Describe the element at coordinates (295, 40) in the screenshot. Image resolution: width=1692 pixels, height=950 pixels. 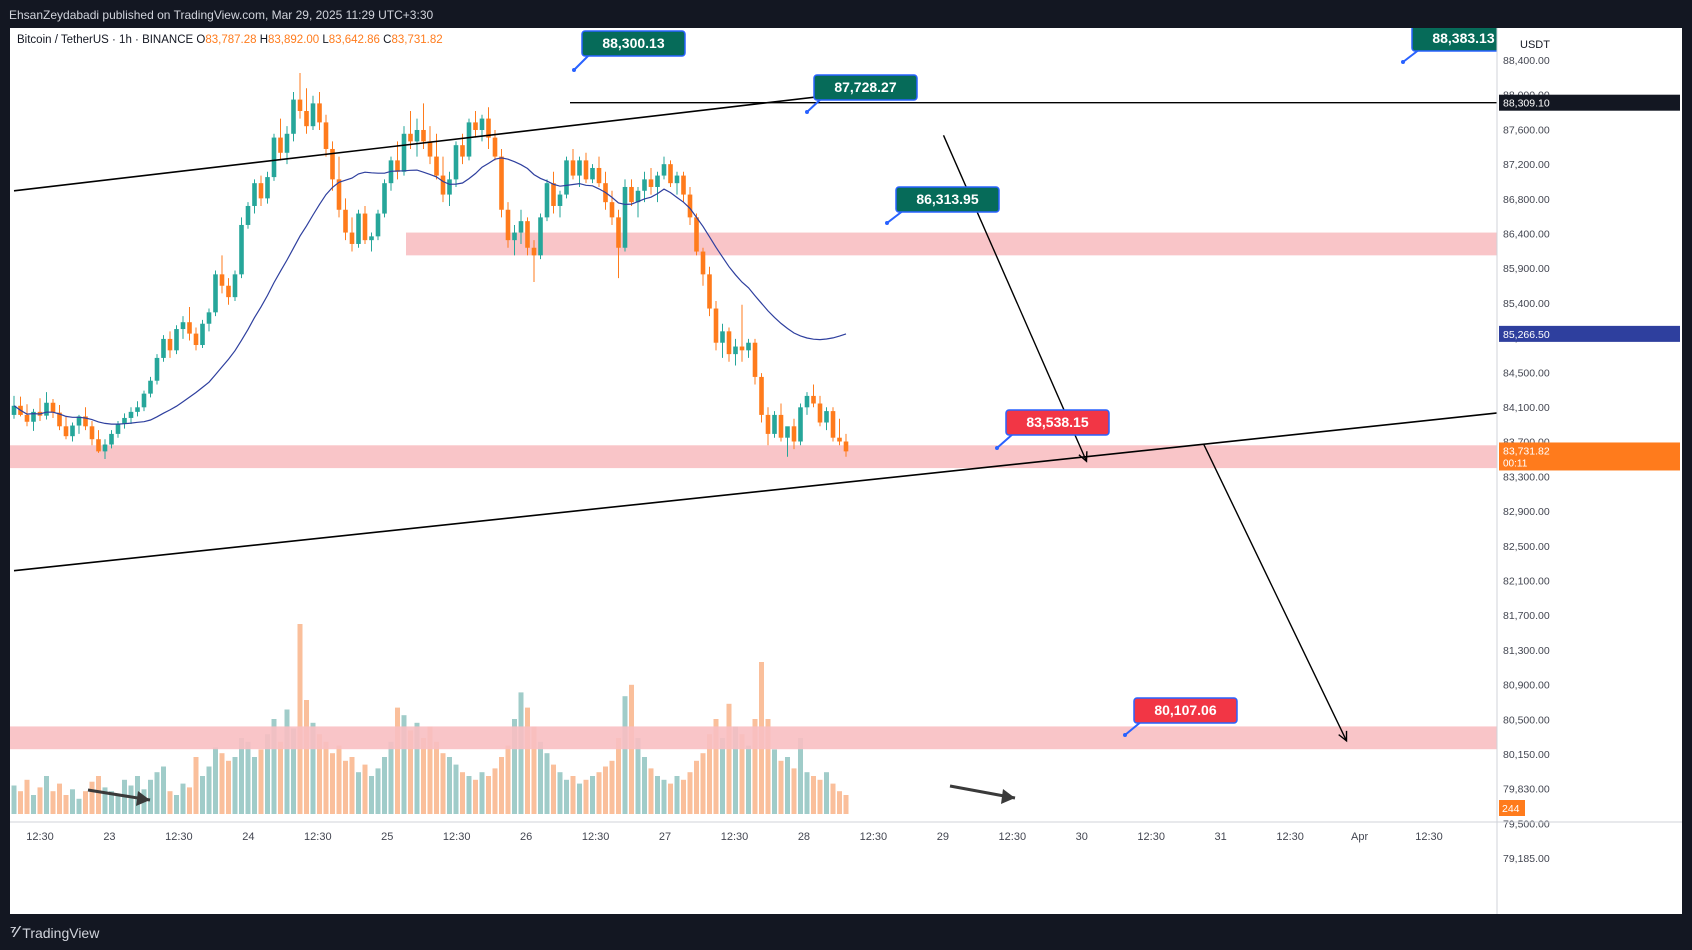
I see `legend-high: 83,892.00` at that location.